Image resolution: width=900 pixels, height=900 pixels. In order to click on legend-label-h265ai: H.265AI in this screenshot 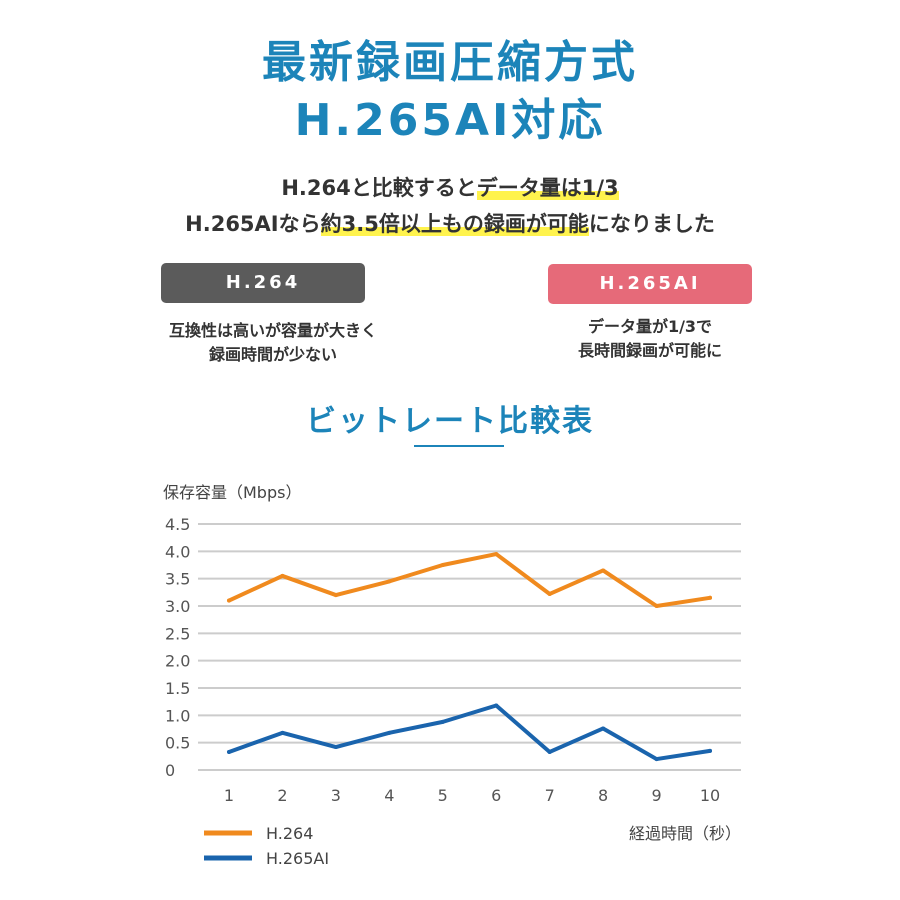, I will do `click(297, 858)`.